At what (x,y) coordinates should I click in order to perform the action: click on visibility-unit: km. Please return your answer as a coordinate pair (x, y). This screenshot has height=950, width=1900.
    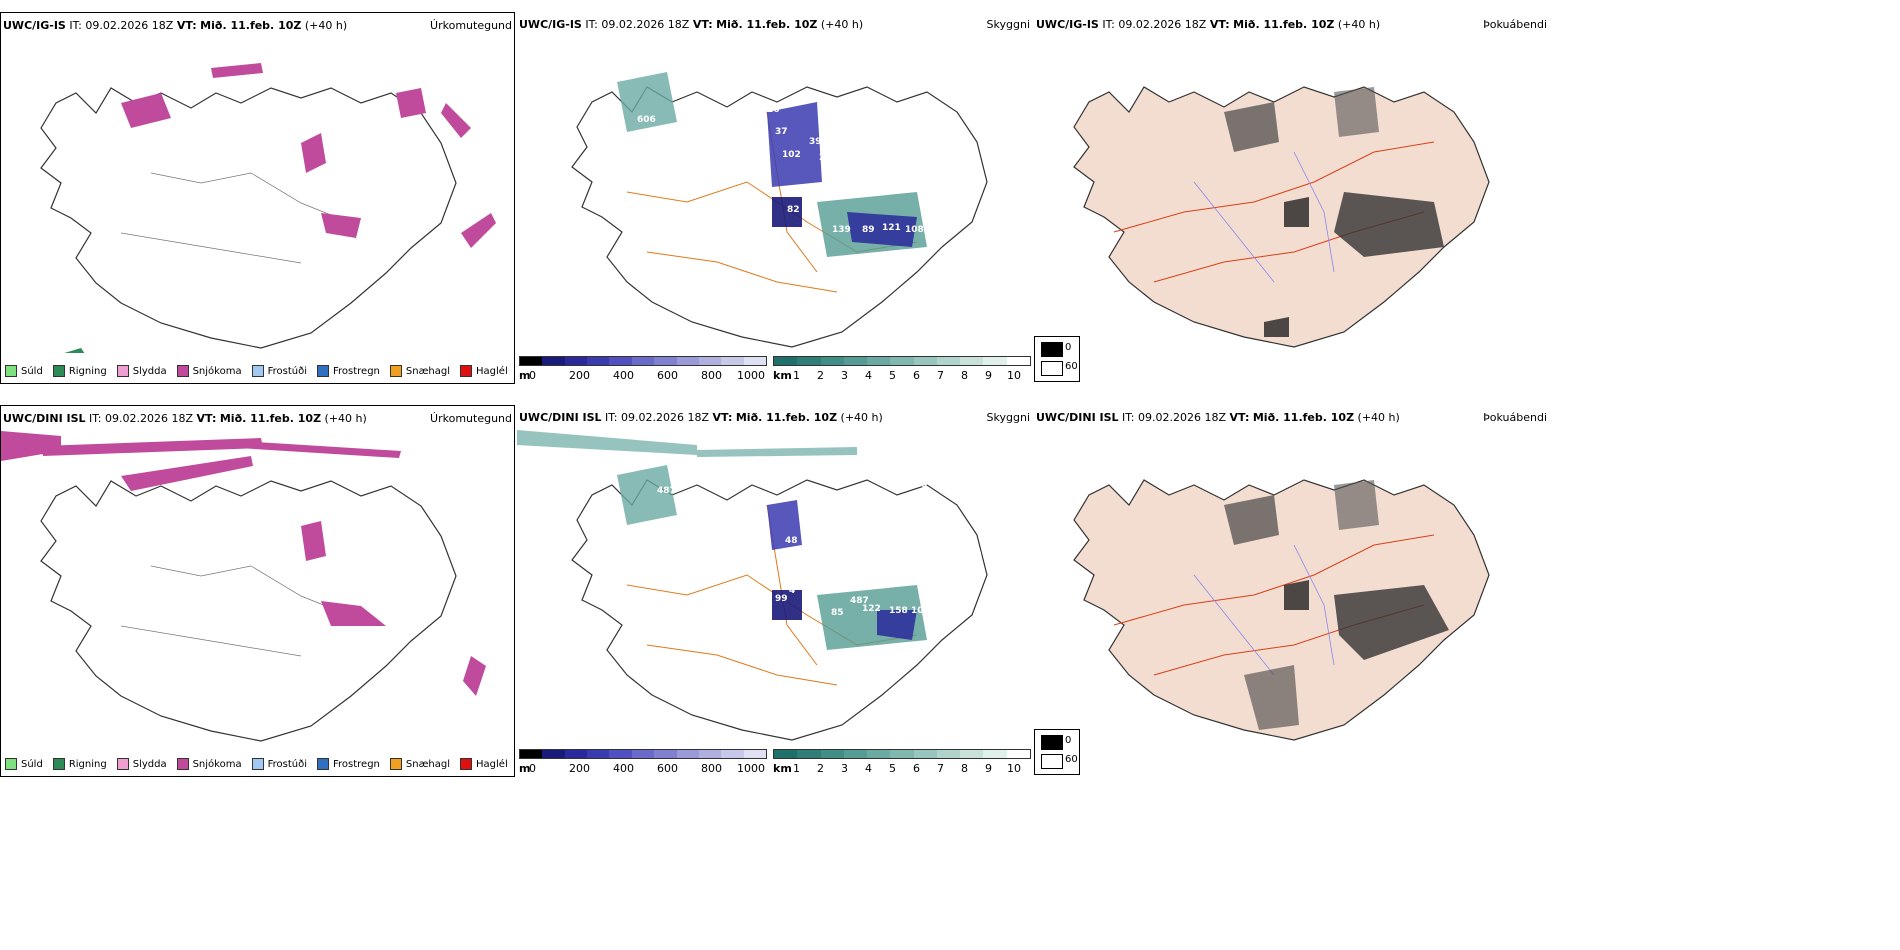
    Looking at the image, I should click on (782, 375).